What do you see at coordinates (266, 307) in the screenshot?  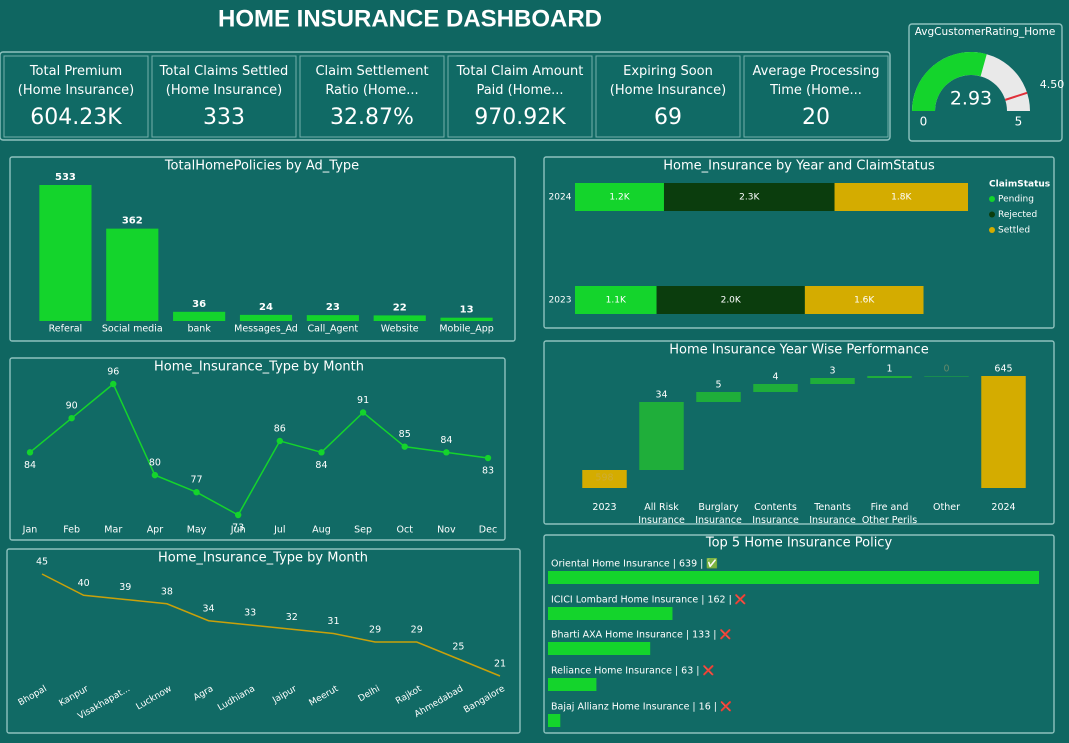 I see `data-label: 24` at bounding box center [266, 307].